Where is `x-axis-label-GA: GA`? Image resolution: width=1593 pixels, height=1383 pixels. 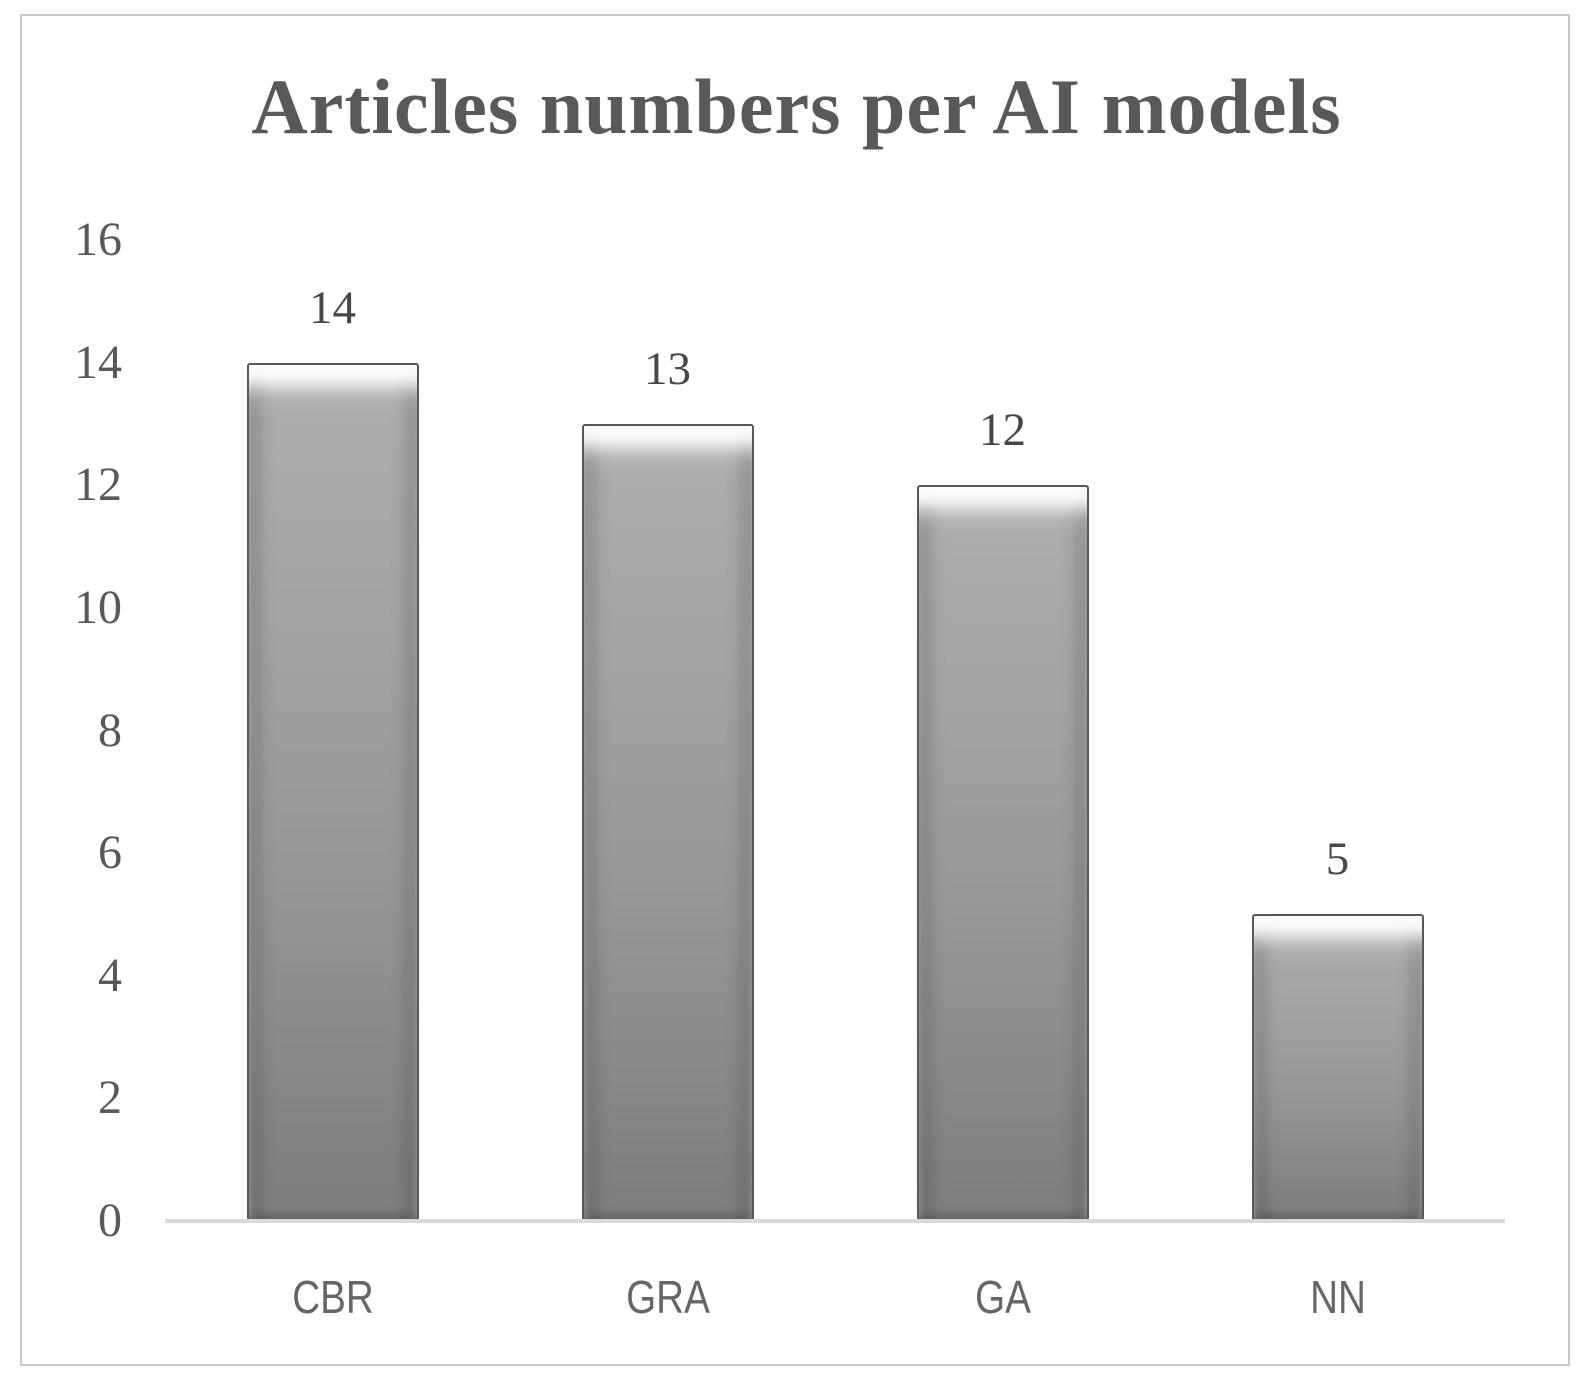
x-axis-label-GA: GA is located at coordinates (1002, 1297).